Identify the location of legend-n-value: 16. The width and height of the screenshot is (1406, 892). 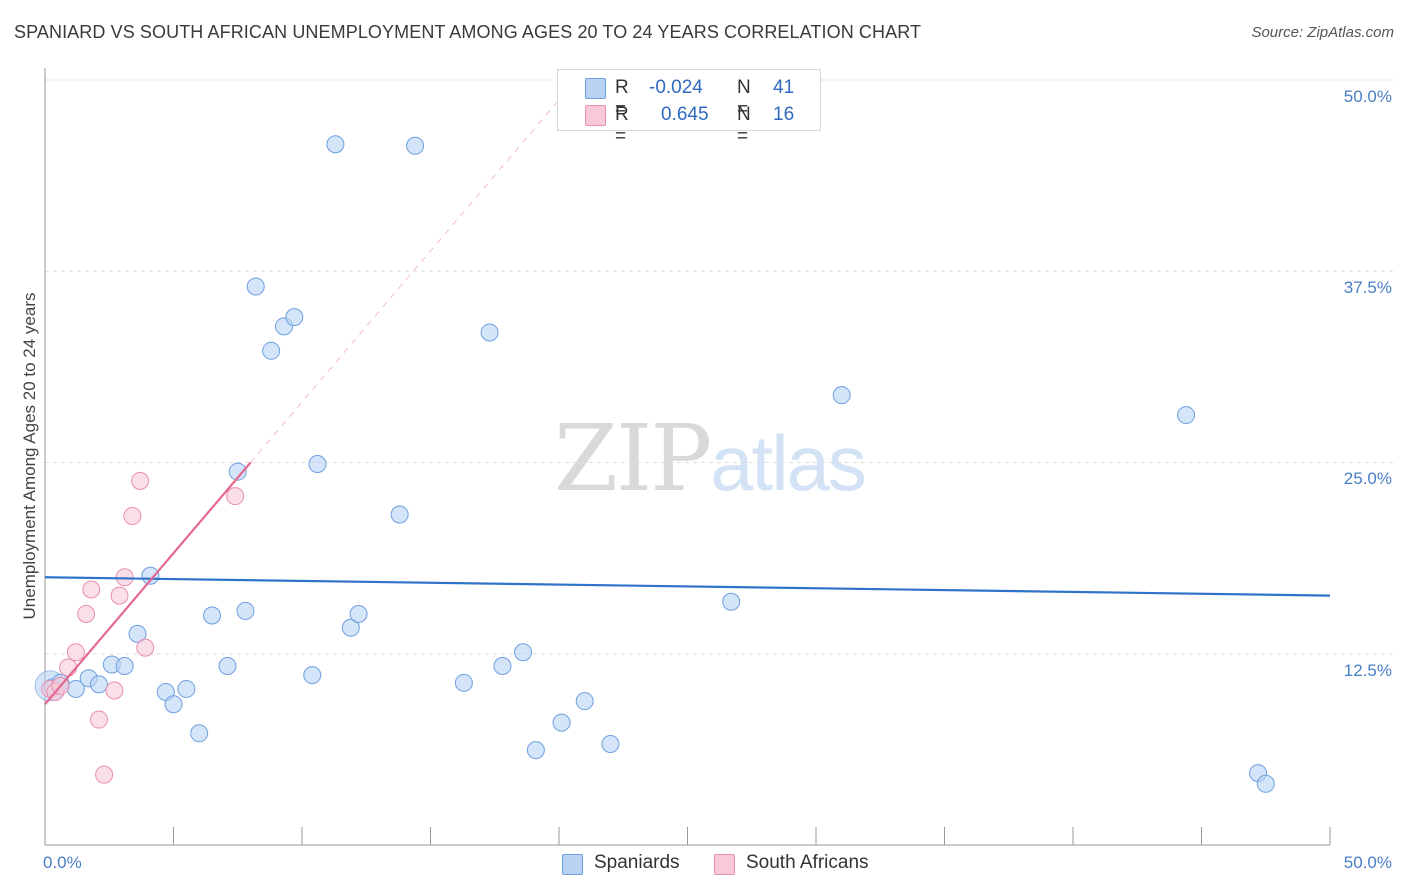
(784, 114).